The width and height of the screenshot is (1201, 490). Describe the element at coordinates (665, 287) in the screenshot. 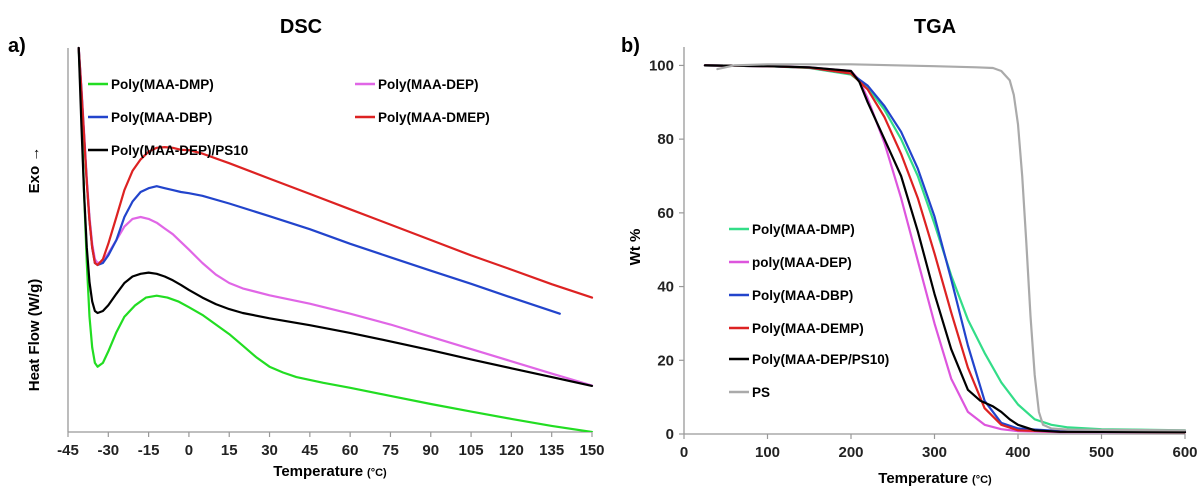

I see `tga-y-tick-label: 40` at that location.